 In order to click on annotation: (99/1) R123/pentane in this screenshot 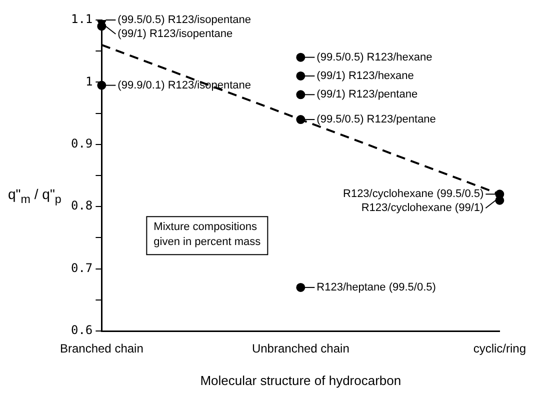, I will do `click(367, 94)`.